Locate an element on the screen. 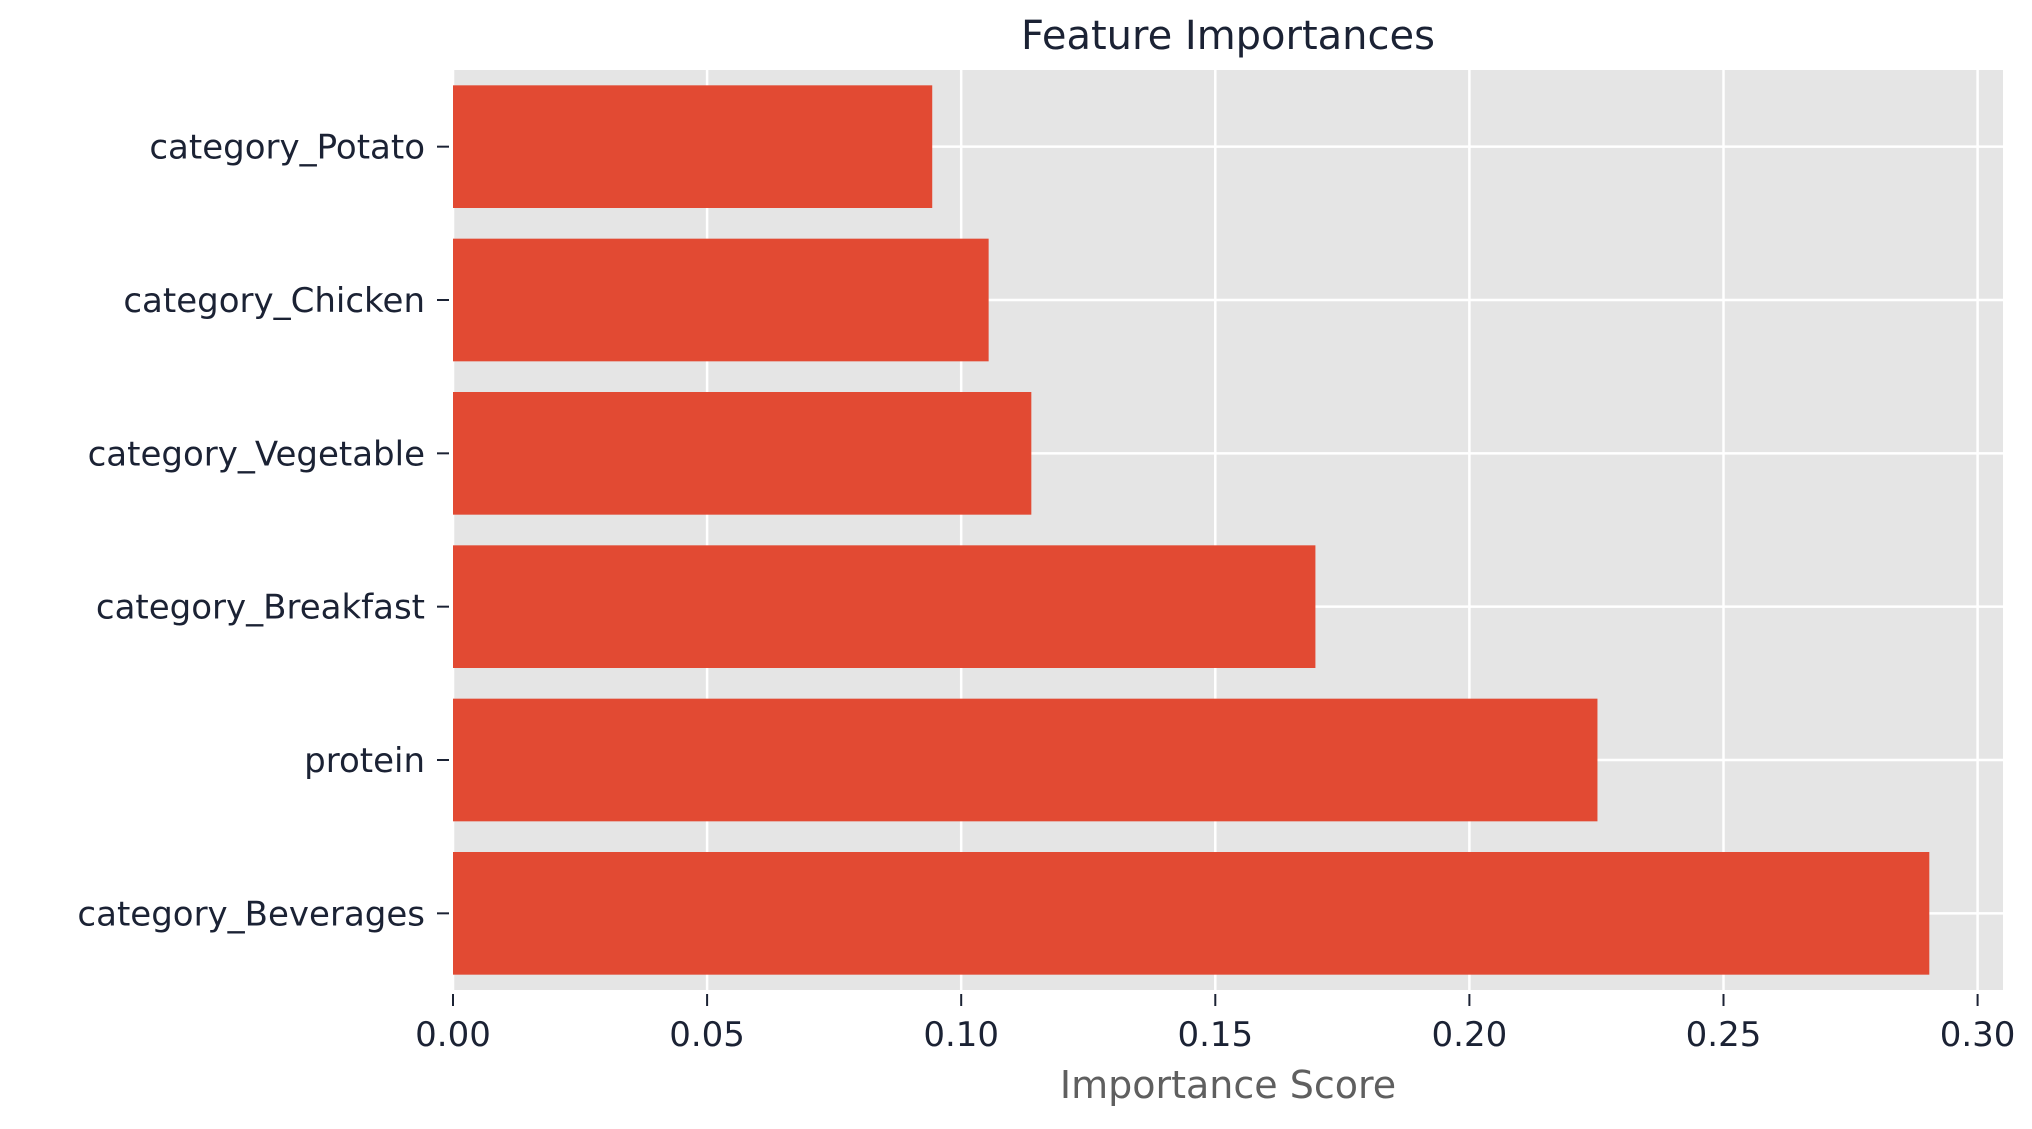 This screenshot has width=2032, height=1129. x-tick-label: 0.00 is located at coordinates (453, 1035).